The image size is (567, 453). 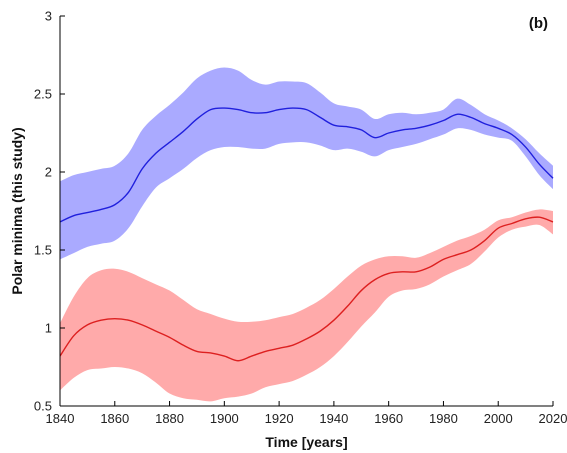 I want to click on panel-label: (b), so click(x=538, y=23).